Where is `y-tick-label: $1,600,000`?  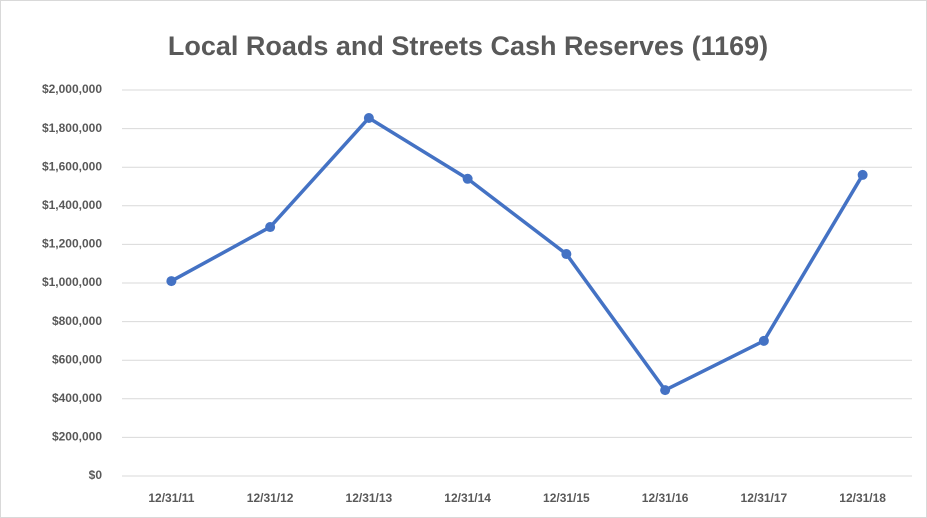 y-tick-label: $1,600,000 is located at coordinates (72, 166).